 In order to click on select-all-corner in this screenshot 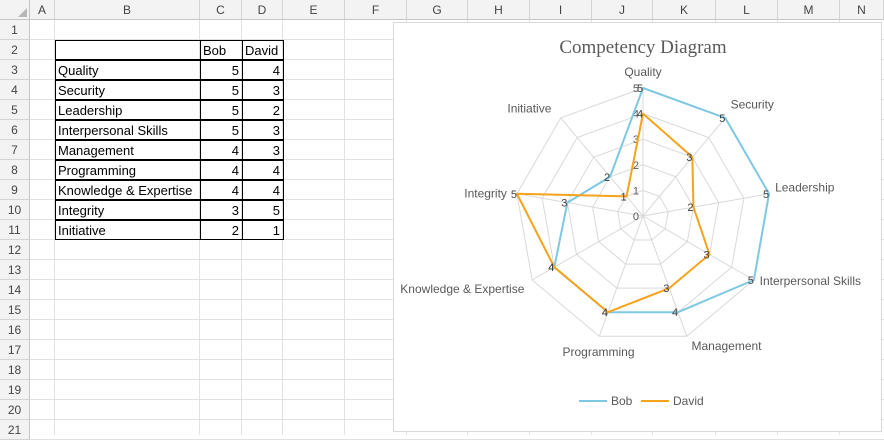, I will do `click(15, 10)`.